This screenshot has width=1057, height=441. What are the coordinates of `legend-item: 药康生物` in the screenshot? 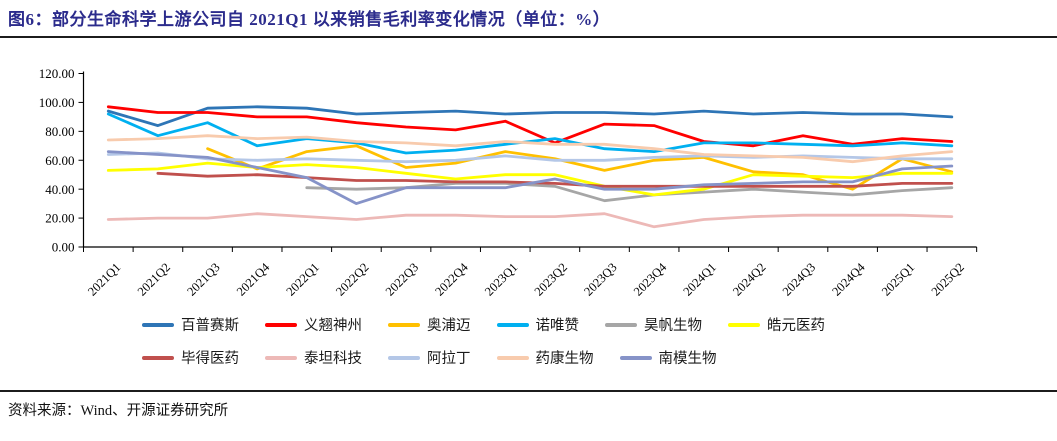 It's located at (545, 357).